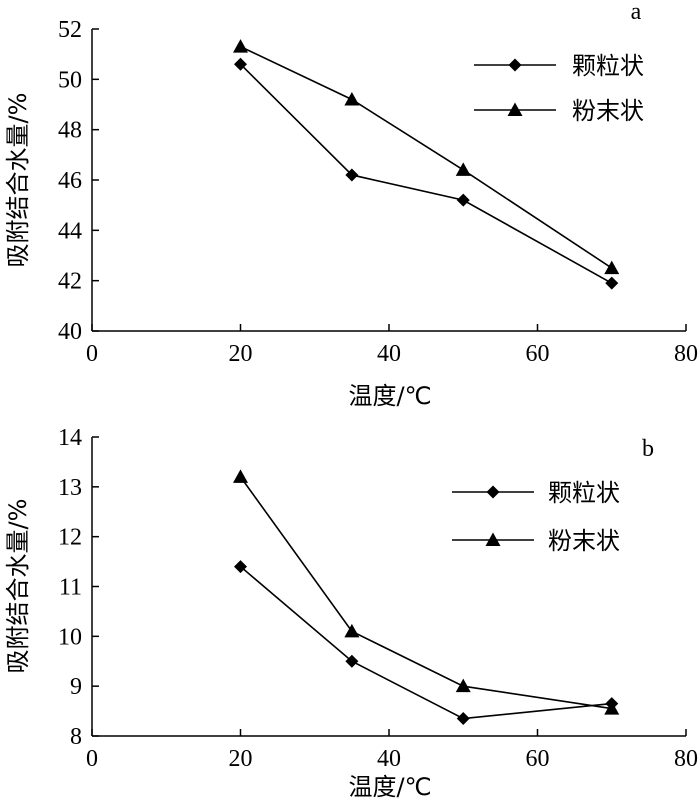  What do you see at coordinates (70, 332) in the screenshot?
I see `y-tick-label: 40` at bounding box center [70, 332].